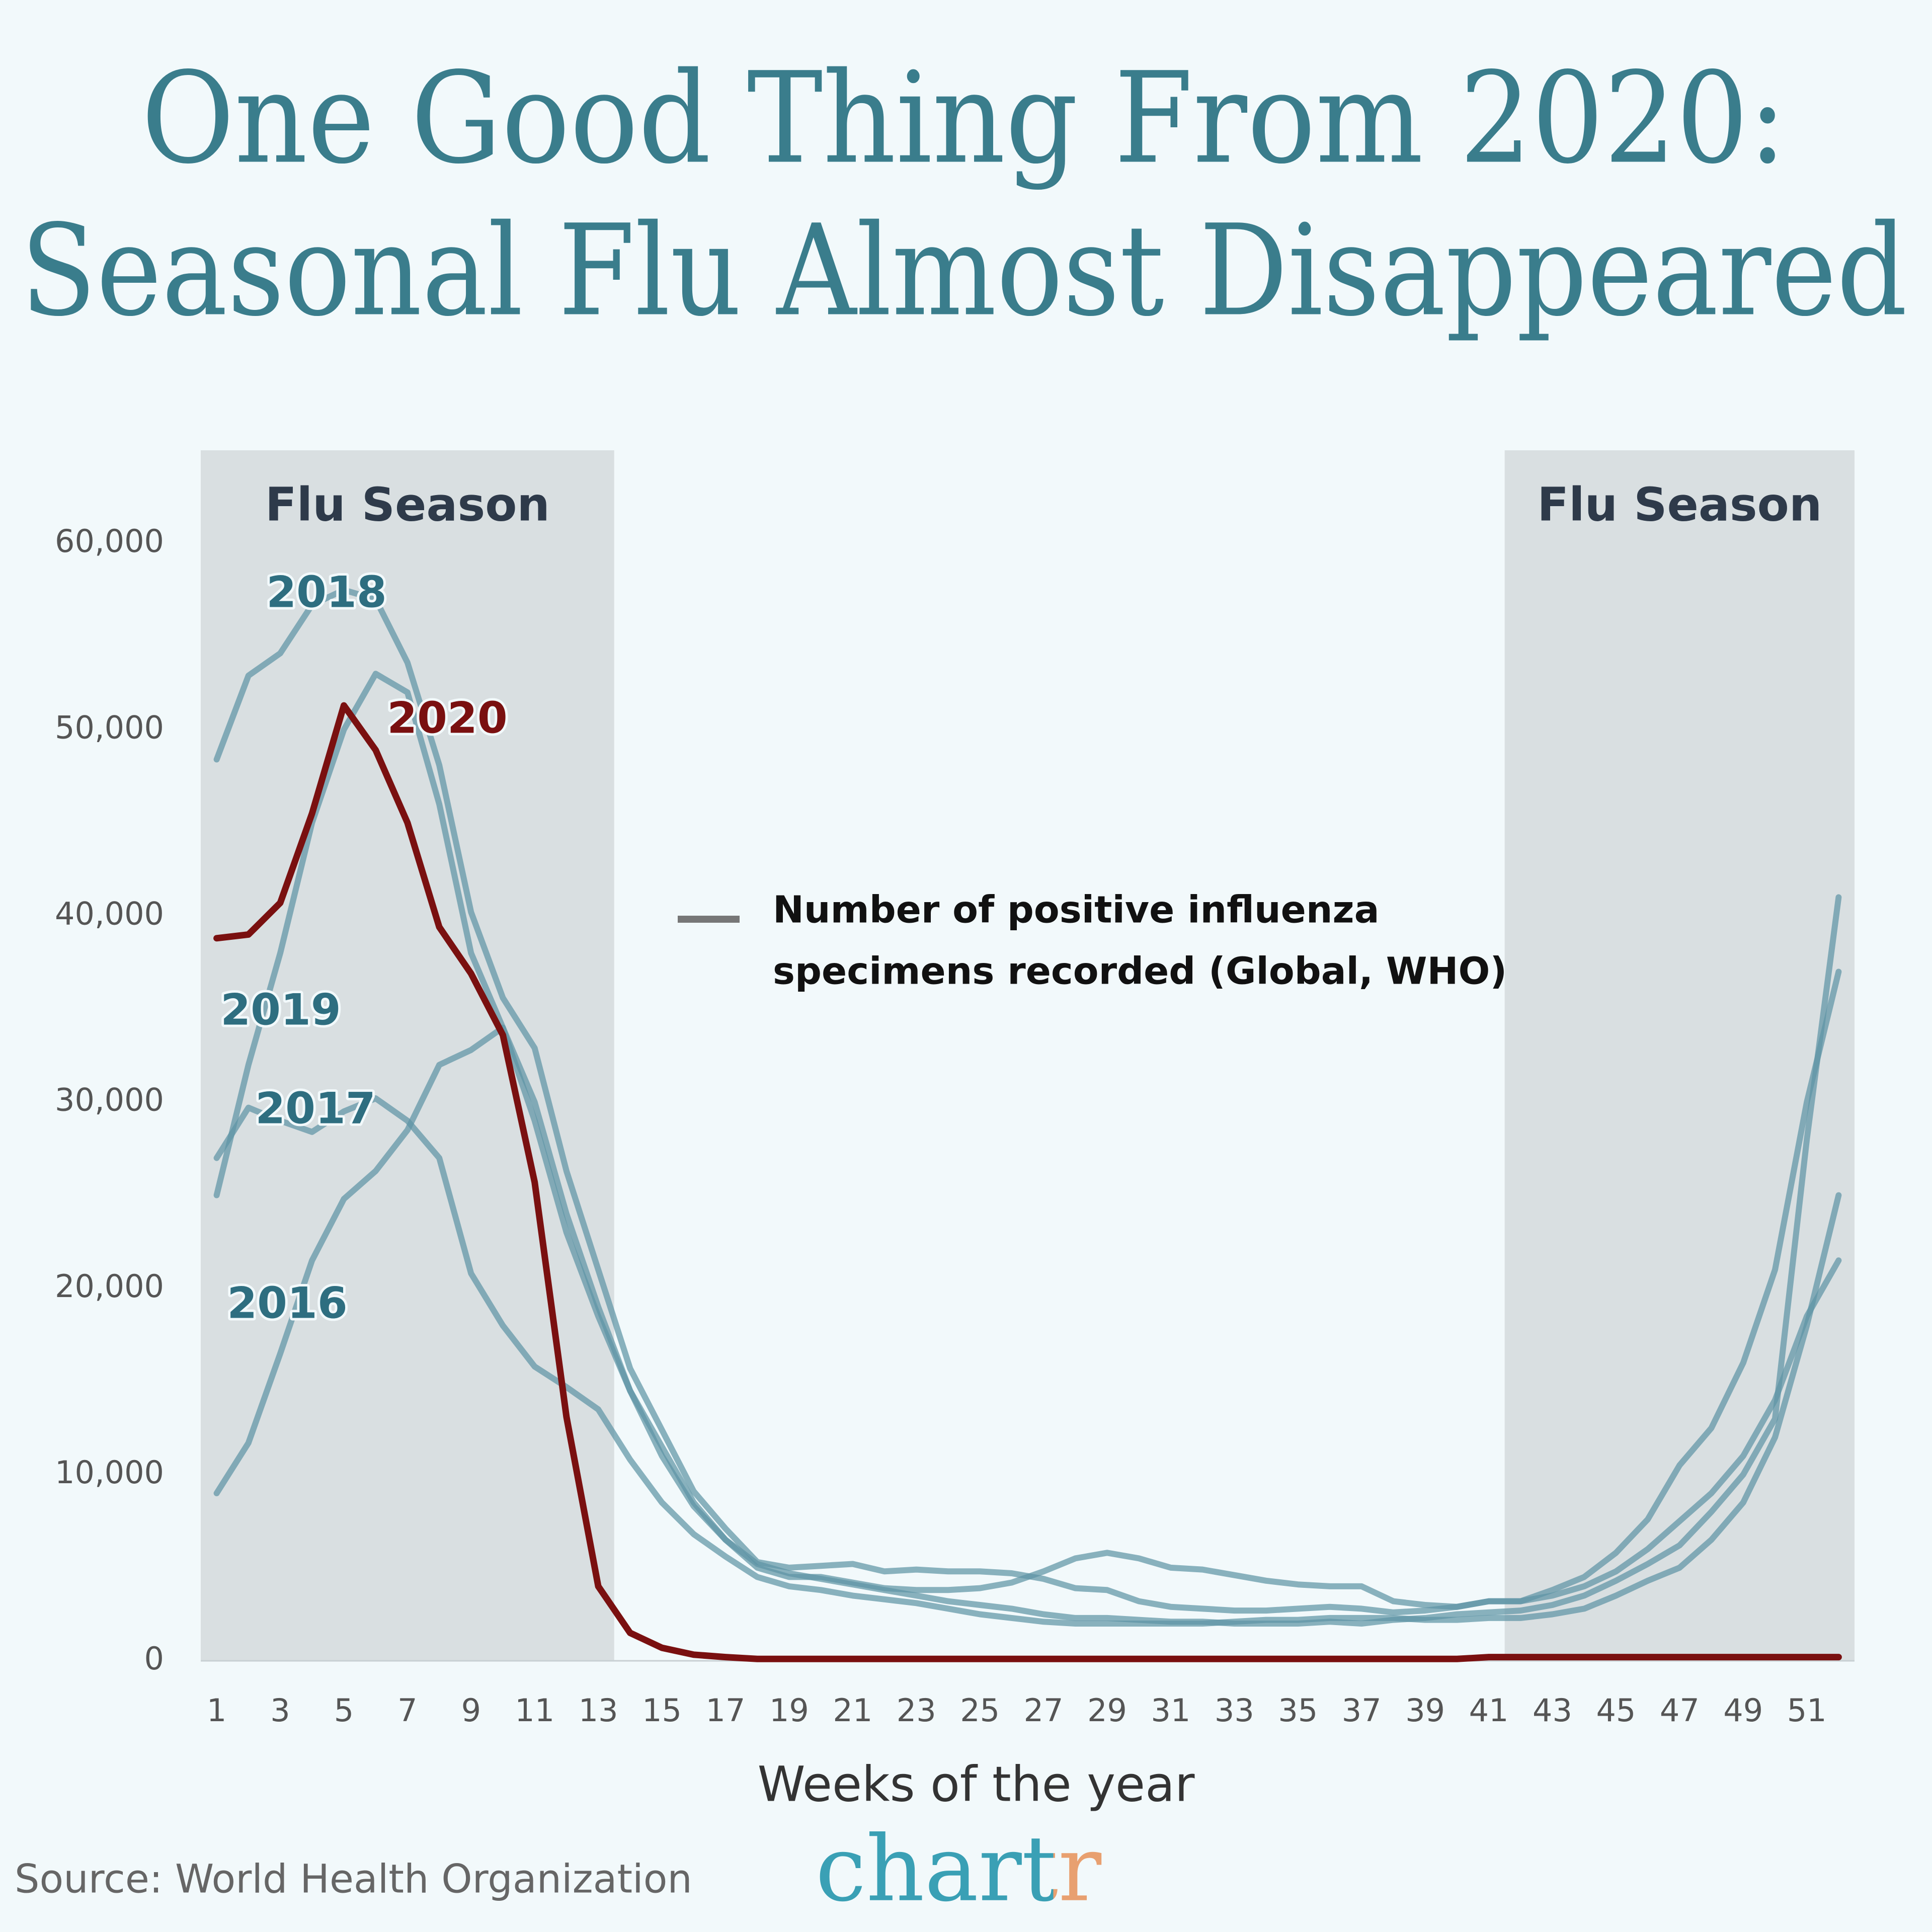 The image size is (1932, 1932). I want to click on x-tick-label: 13, so click(598, 1710).